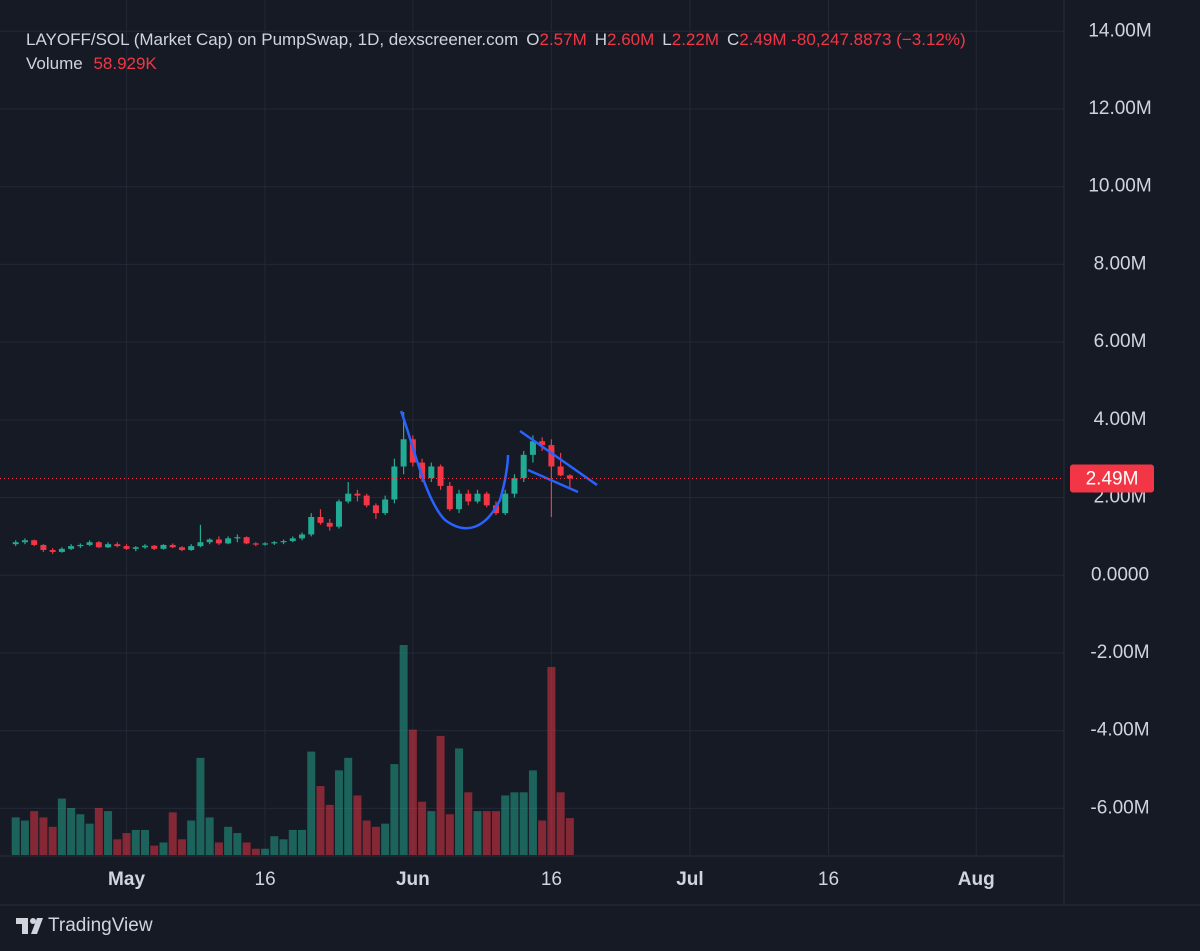 This screenshot has height=951, width=1200. I want to click on ohlc-readout: O2.57M H2.60M L2.22M C2.49M, so click(652, 39).